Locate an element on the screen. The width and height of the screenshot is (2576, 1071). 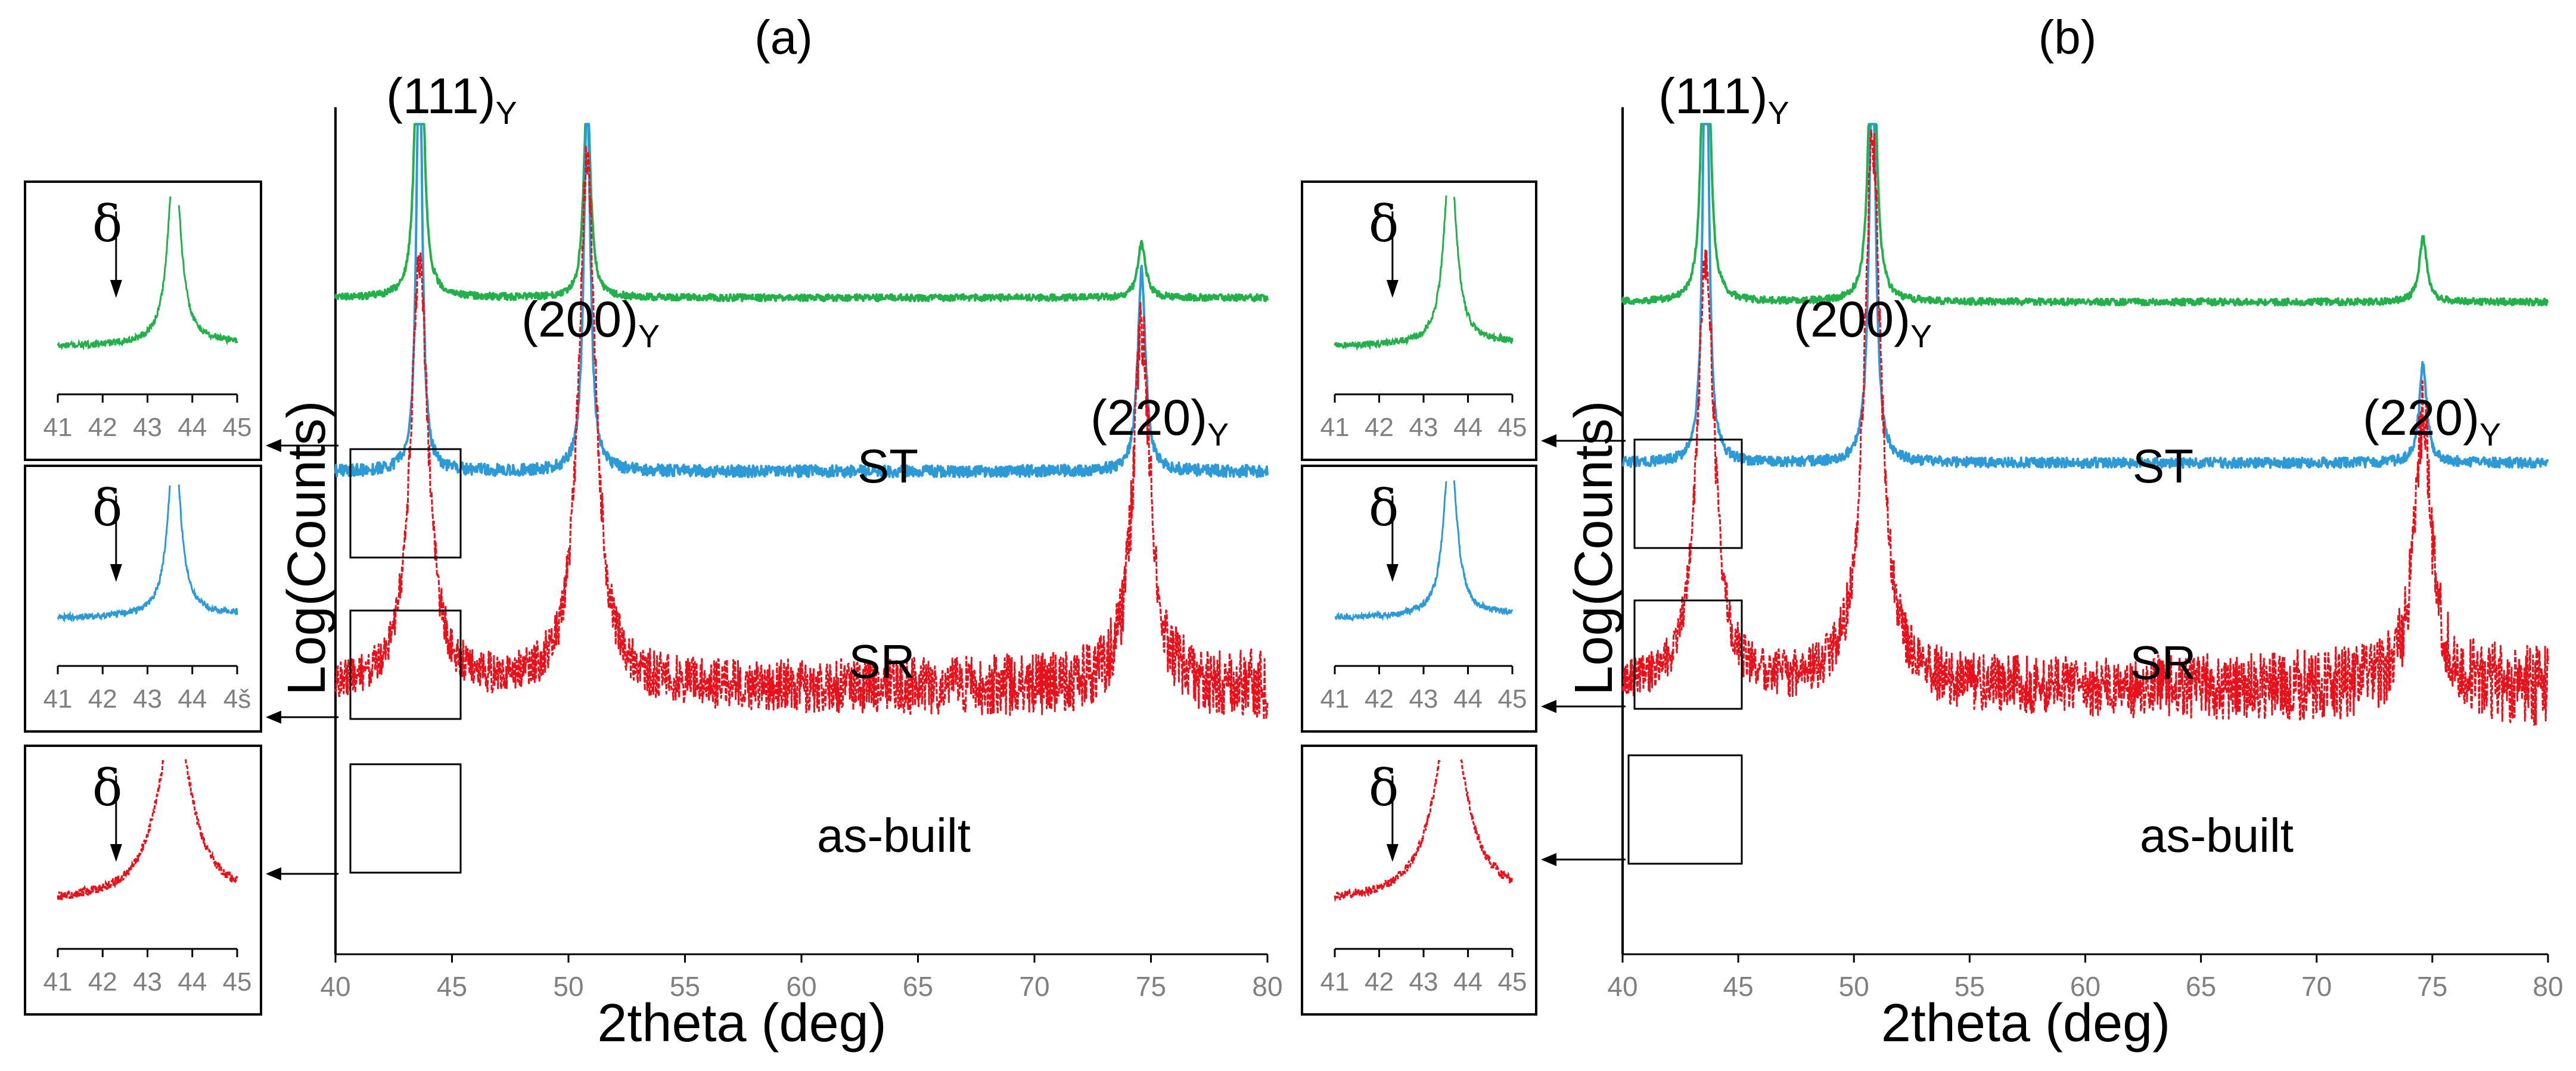
inset-SR: 41 42 43 44 4š δ is located at coordinates (181, 599).